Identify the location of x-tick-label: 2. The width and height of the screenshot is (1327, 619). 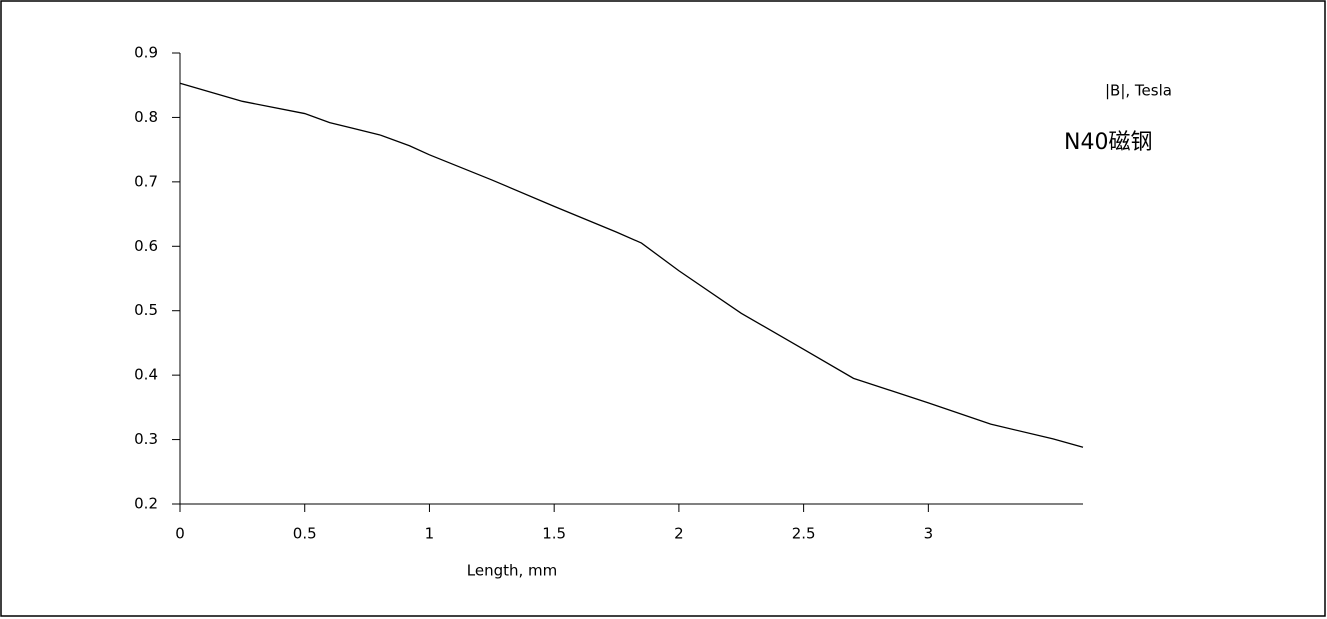
(679, 534).